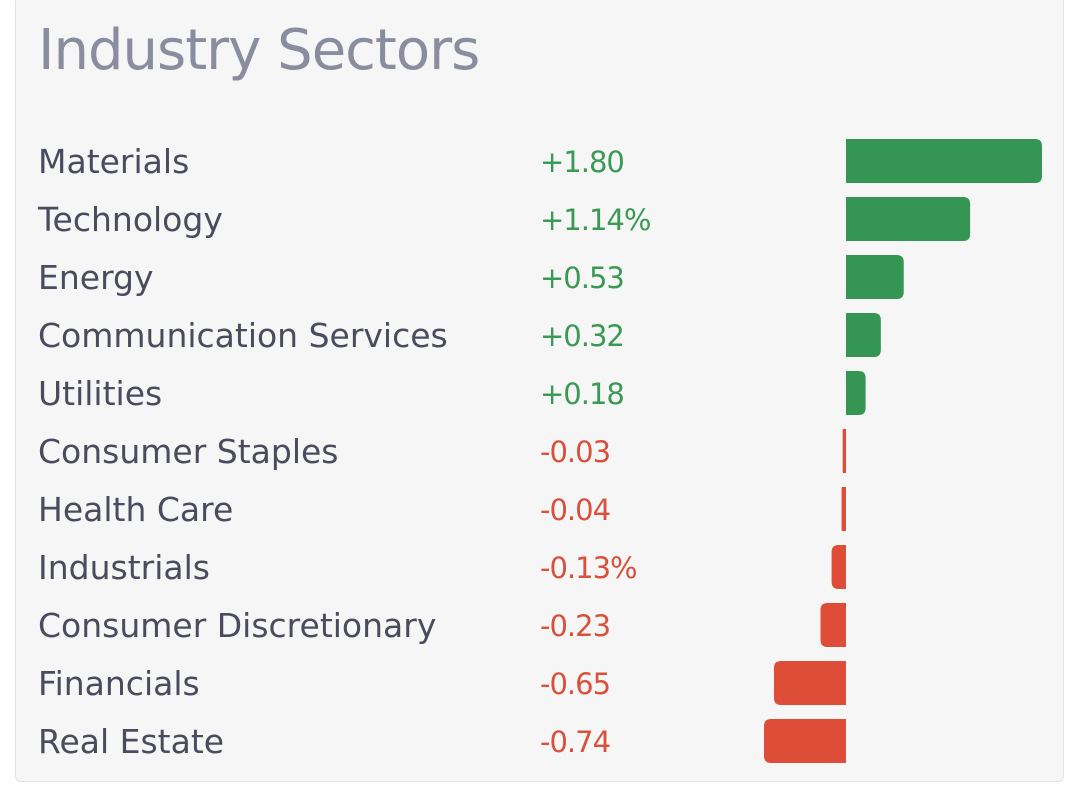 This screenshot has height=786, width=1080. I want to click on bar-communication-services, so click(863, 335).